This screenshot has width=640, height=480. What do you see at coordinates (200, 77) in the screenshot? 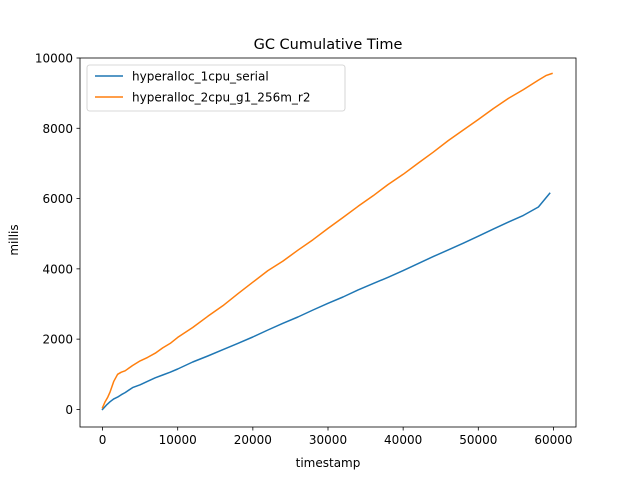
I see `legend-label-1: hyperalloc_1cpu_serial` at bounding box center [200, 77].